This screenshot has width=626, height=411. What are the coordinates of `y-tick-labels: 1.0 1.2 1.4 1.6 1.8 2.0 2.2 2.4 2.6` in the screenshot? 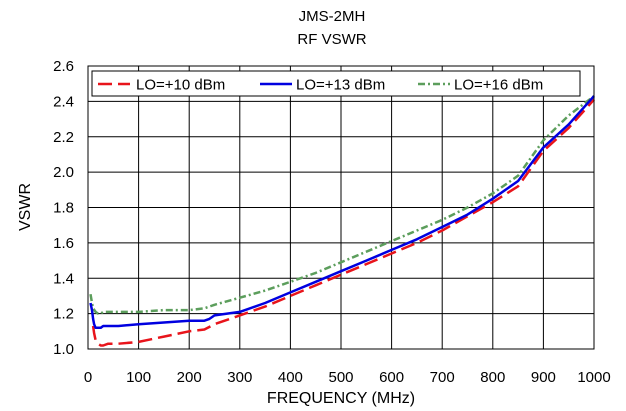 It's located at (63, 208).